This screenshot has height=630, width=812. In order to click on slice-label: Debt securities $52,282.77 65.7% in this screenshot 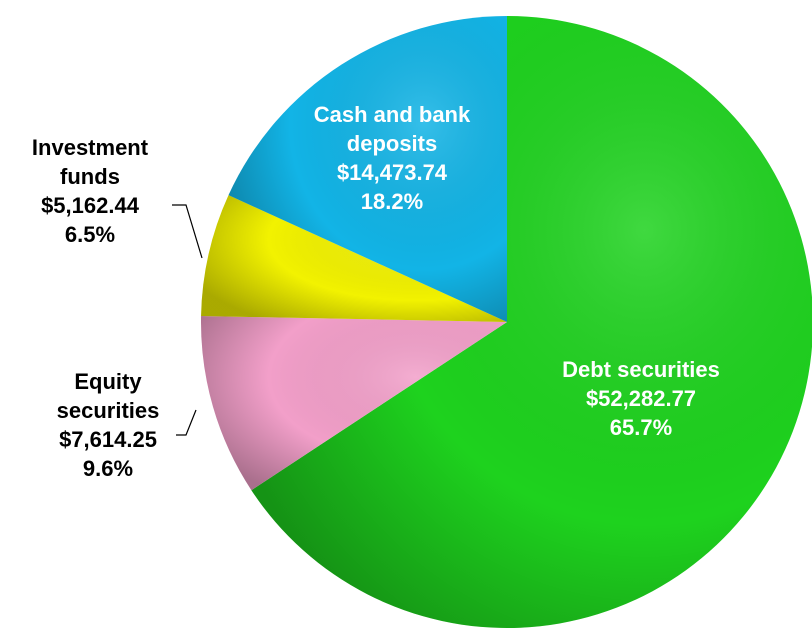, I will do `click(641, 398)`.